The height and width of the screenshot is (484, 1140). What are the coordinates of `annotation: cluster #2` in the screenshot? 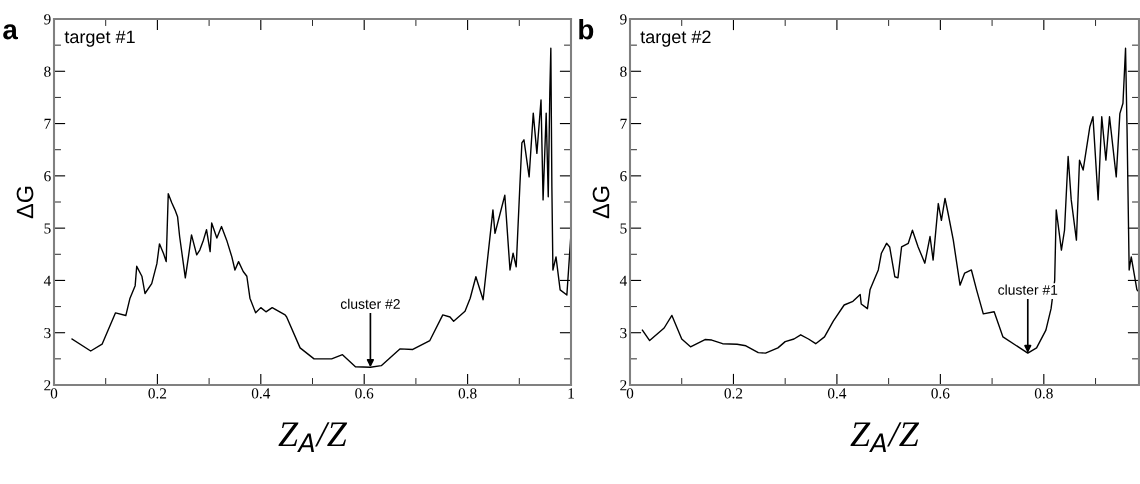 It's located at (370, 303).